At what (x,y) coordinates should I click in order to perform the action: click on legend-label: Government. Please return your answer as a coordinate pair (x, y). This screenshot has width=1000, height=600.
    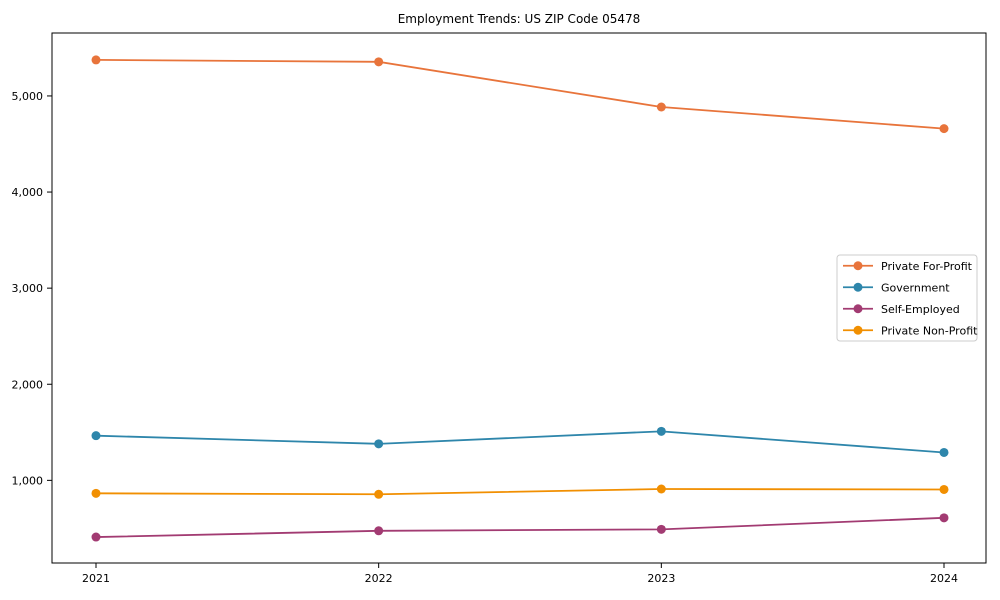
    Looking at the image, I should click on (915, 287).